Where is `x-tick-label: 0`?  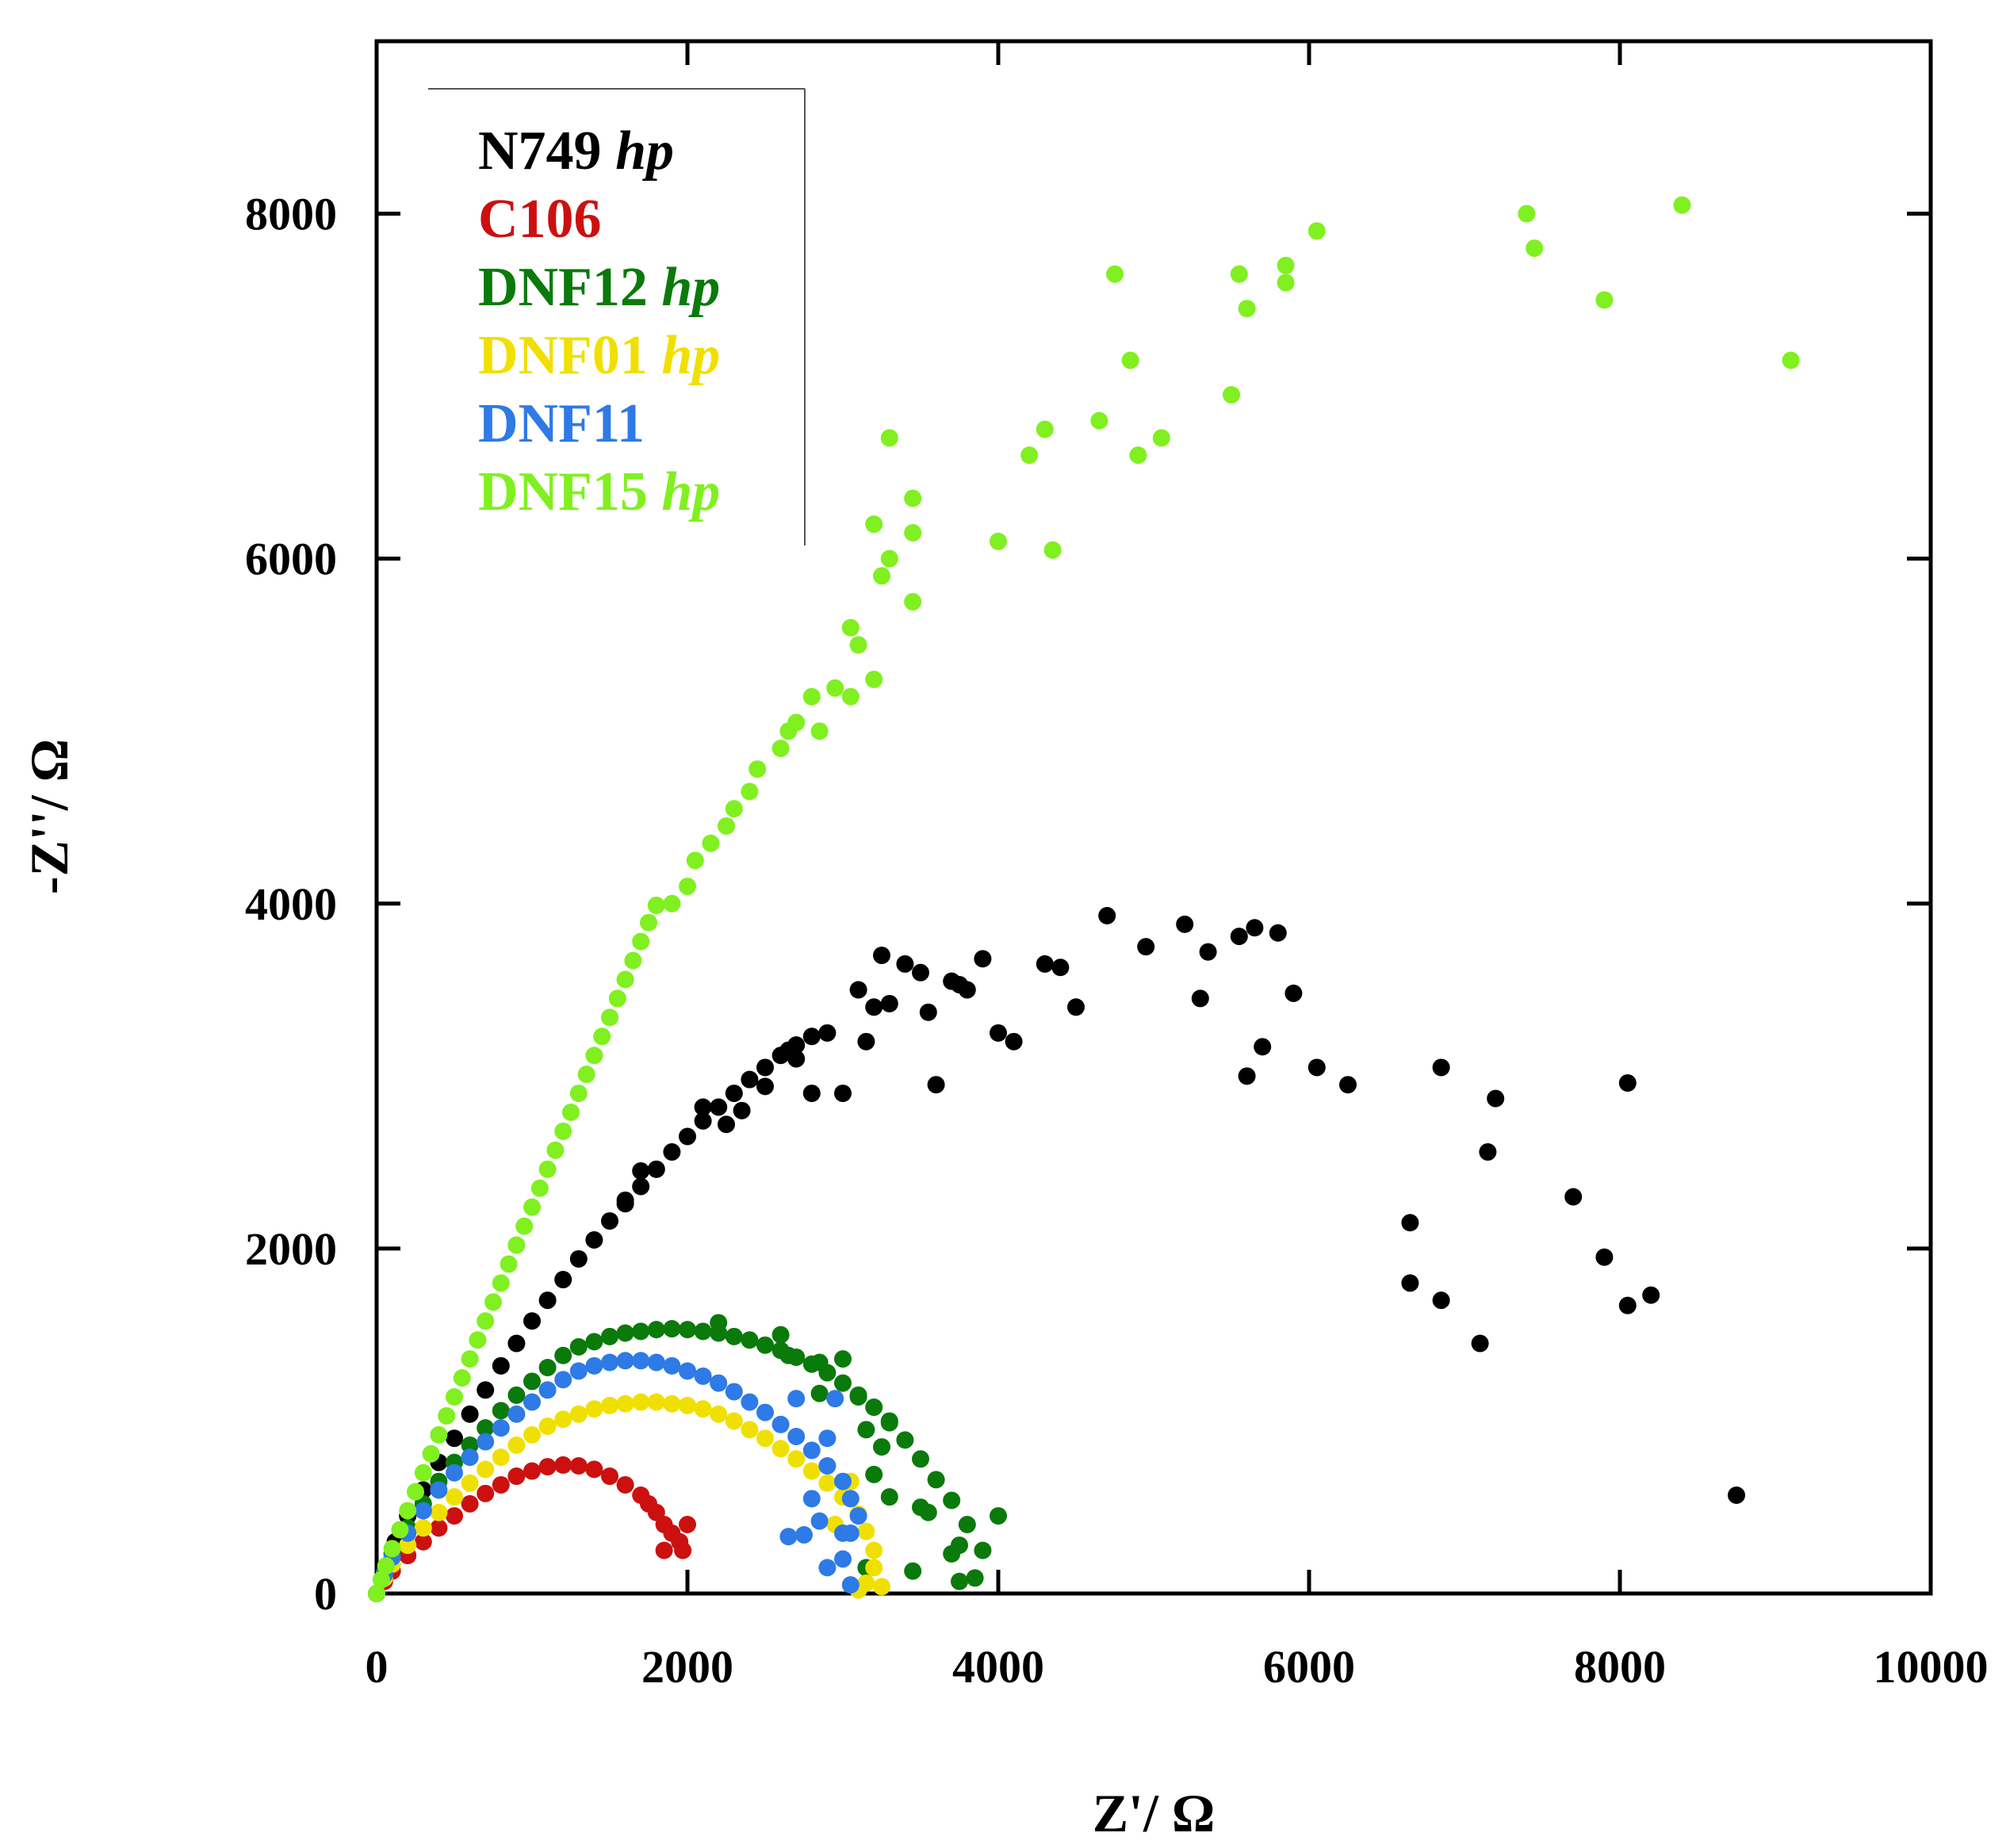 x-tick-label: 0 is located at coordinates (378, 1667).